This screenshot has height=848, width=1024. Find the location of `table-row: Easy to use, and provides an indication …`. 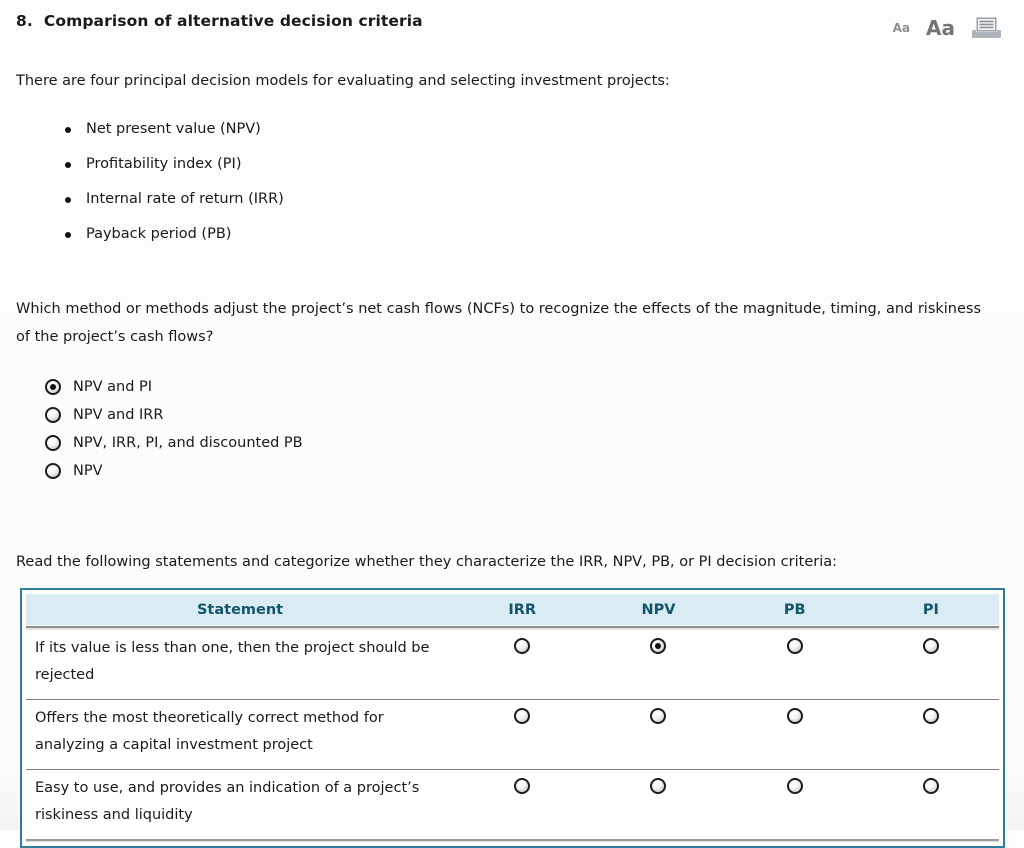

table-row: Easy to use, and provides an indication … is located at coordinates (512, 804).